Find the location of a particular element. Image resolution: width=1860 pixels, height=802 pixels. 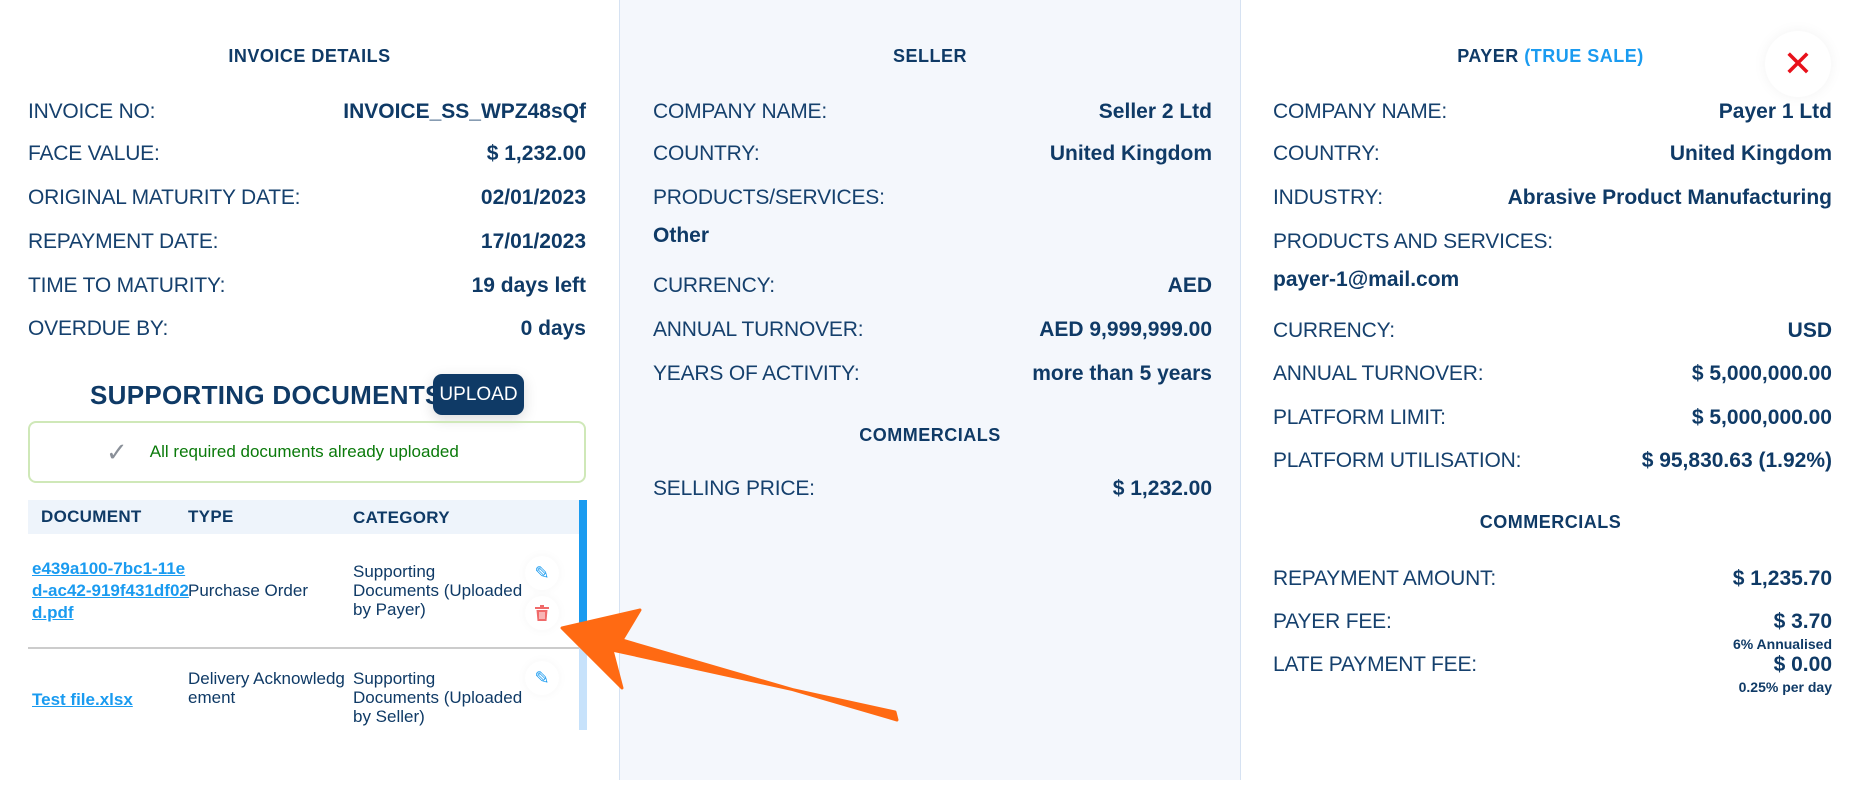

payer-commercials-title: COMMERCIALS is located at coordinates (1550, 522).